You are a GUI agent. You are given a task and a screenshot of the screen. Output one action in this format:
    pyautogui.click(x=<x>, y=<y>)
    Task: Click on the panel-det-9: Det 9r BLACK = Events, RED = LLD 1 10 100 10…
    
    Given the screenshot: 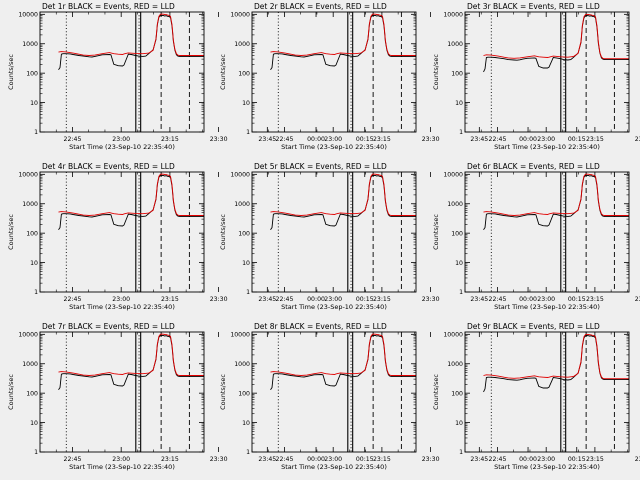 What is the action you would take?
    pyautogui.click(x=536, y=396)
    